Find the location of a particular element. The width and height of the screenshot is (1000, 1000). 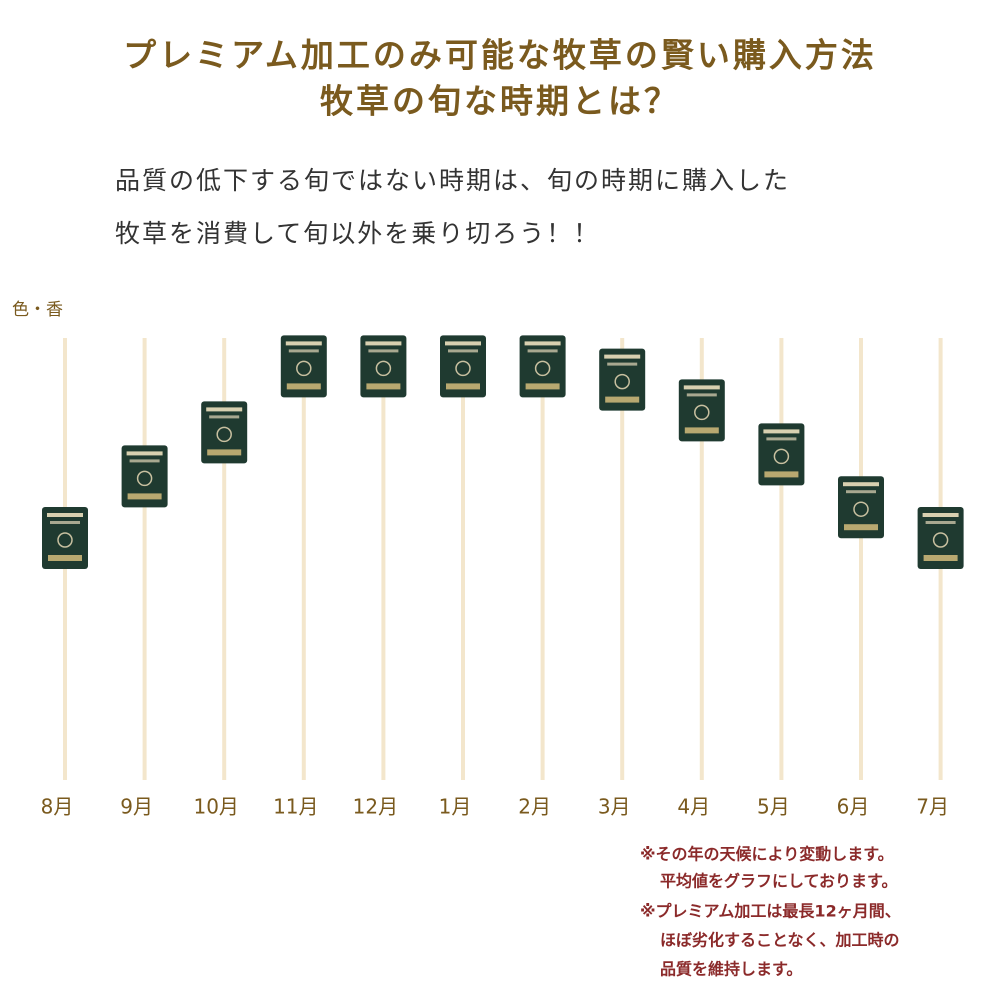

note: 平均値をグラフにしております。 is located at coordinates (778, 881).